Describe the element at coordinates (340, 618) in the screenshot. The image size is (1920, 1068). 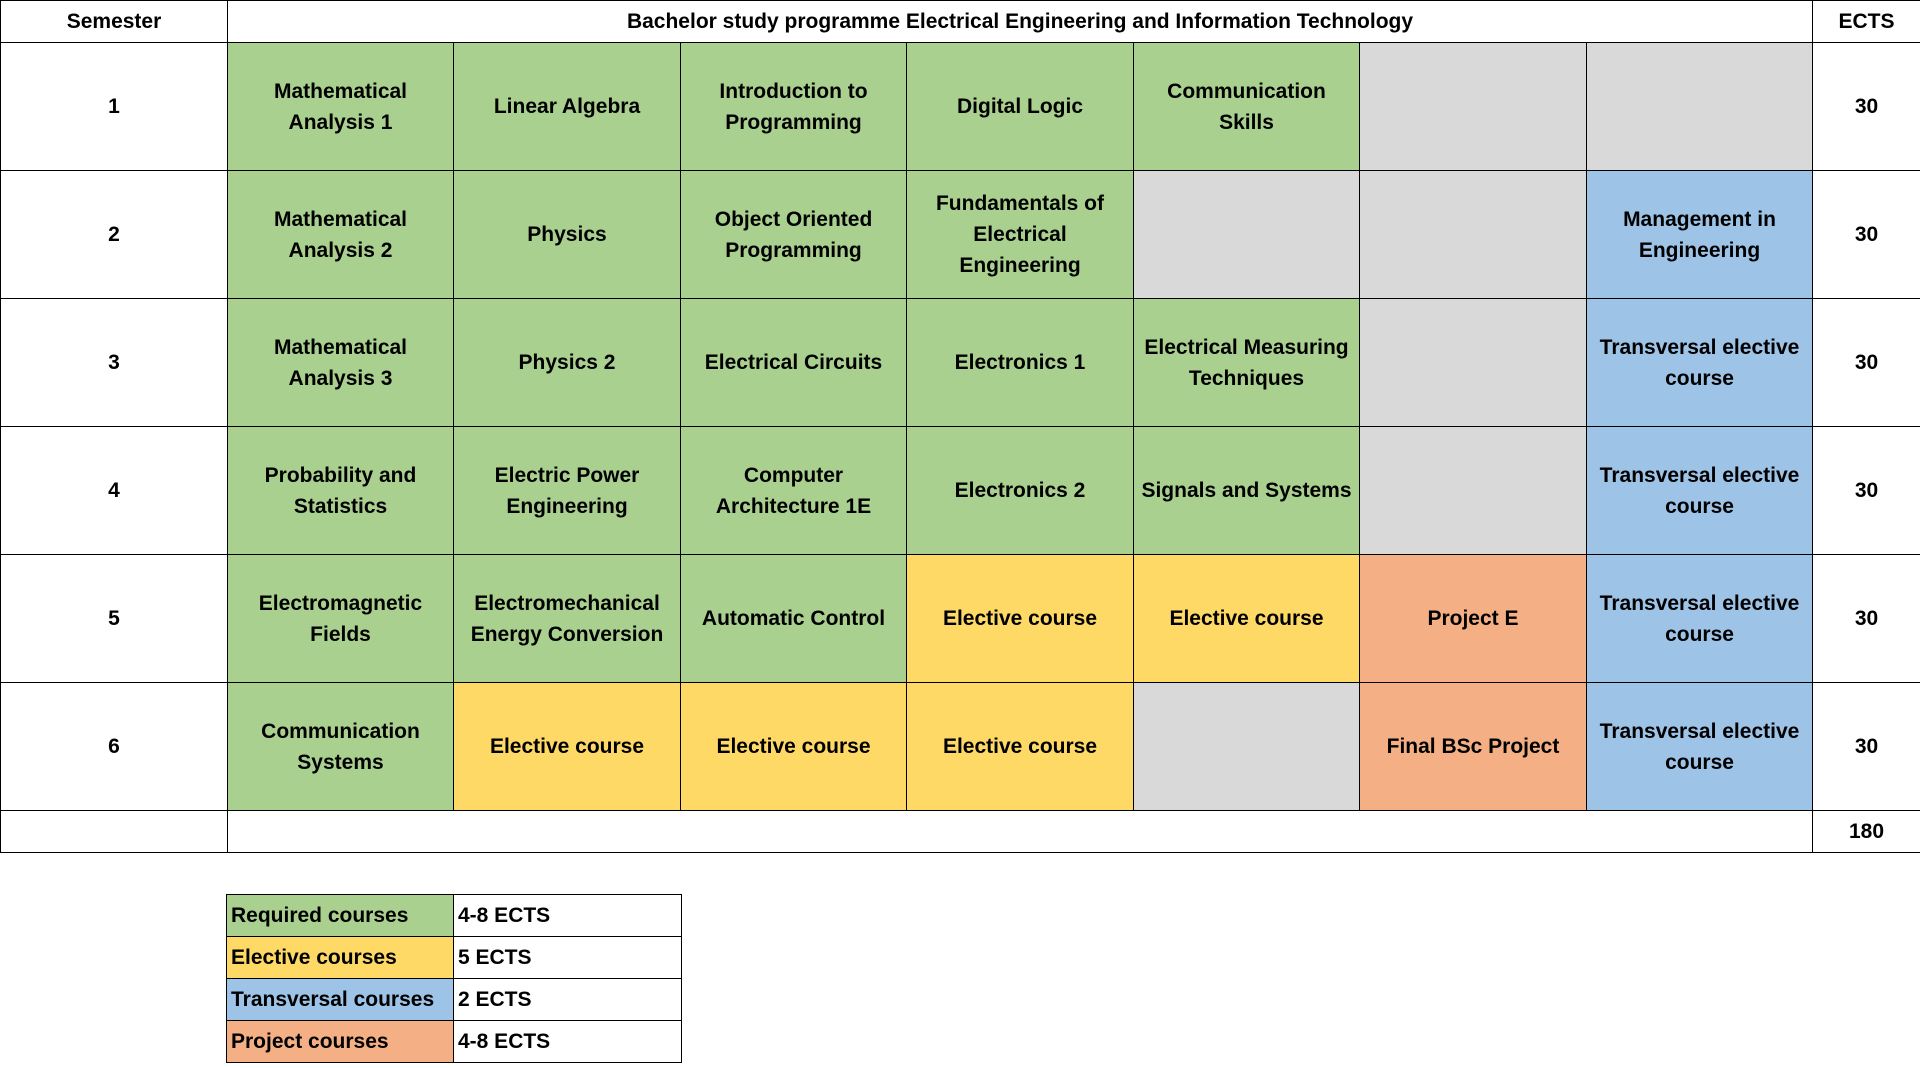
I see `course-cell-required: Electromagnetic Fields` at that location.